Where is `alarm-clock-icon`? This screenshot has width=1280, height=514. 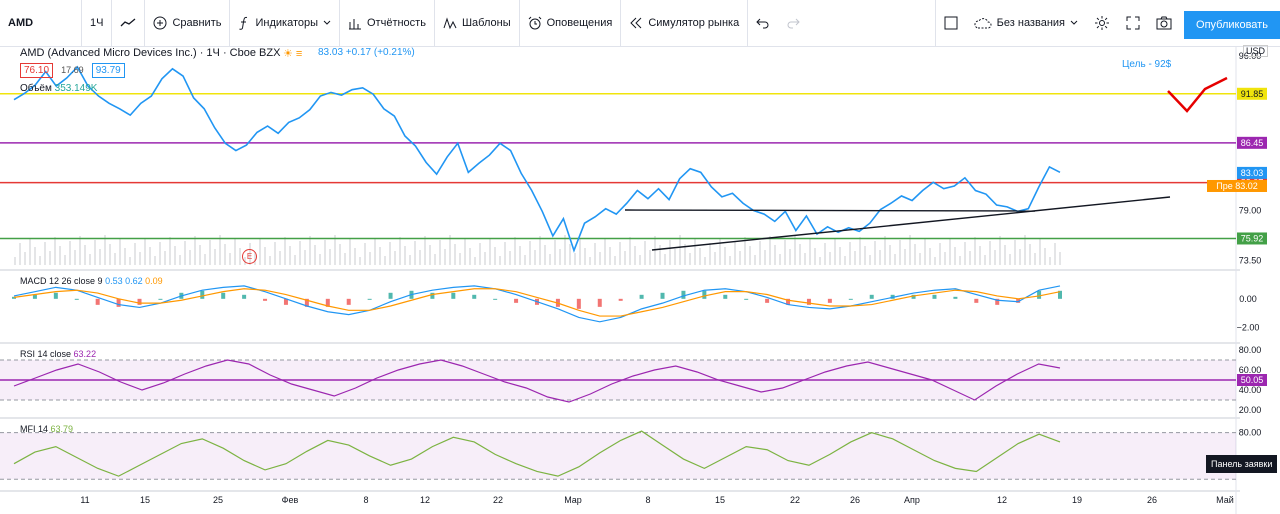
alarm-clock-icon is located at coordinates (534, 23).